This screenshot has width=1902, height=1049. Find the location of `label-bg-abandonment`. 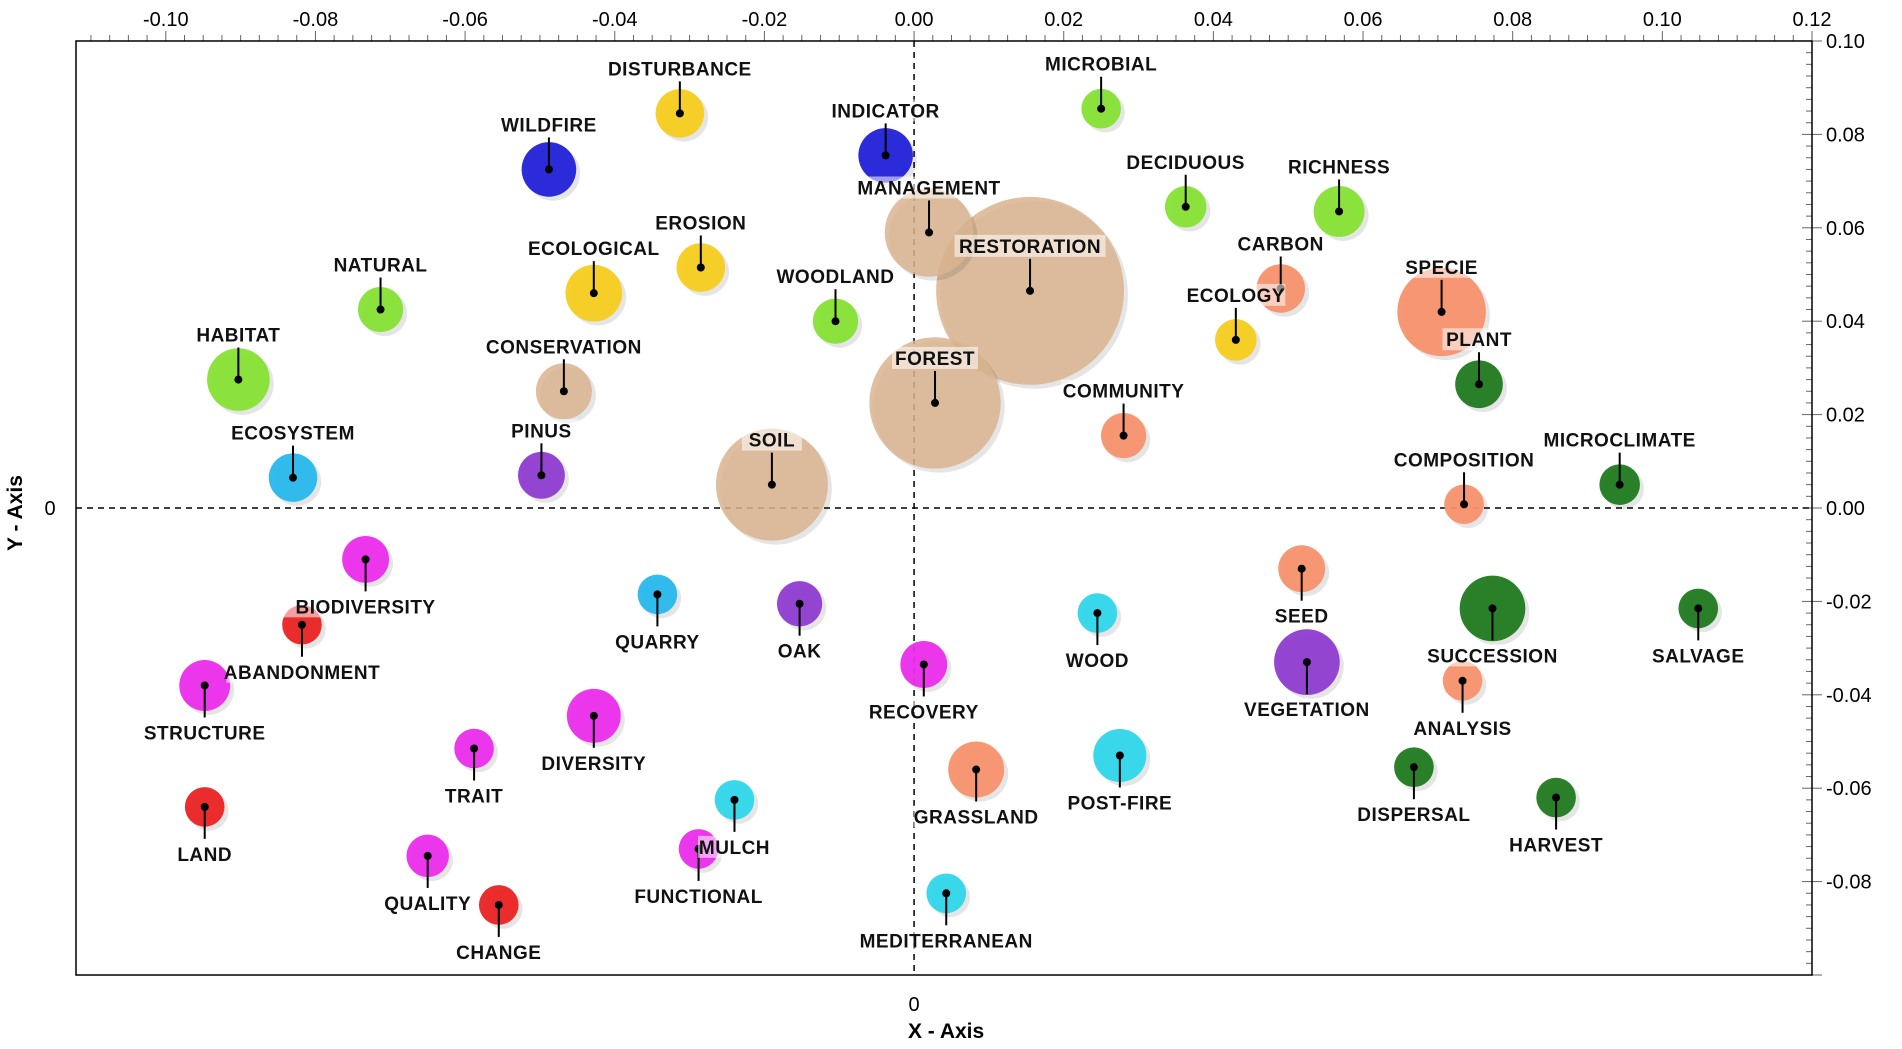

label-bg-abandonment is located at coordinates (302, 671).